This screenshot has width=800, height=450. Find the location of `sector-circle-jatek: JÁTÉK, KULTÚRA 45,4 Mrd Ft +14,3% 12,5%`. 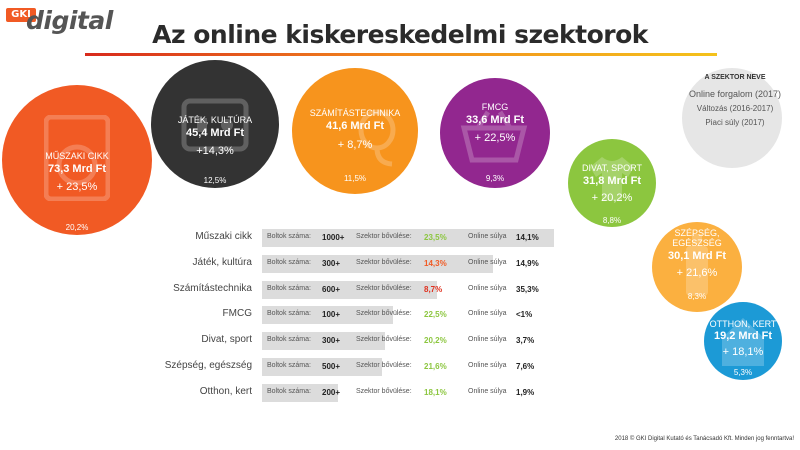

sector-circle-jatek: JÁTÉK, KULTÚRA 45,4 Mrd Ft +14,3% 12,5% is located at coordinates (215, 124).